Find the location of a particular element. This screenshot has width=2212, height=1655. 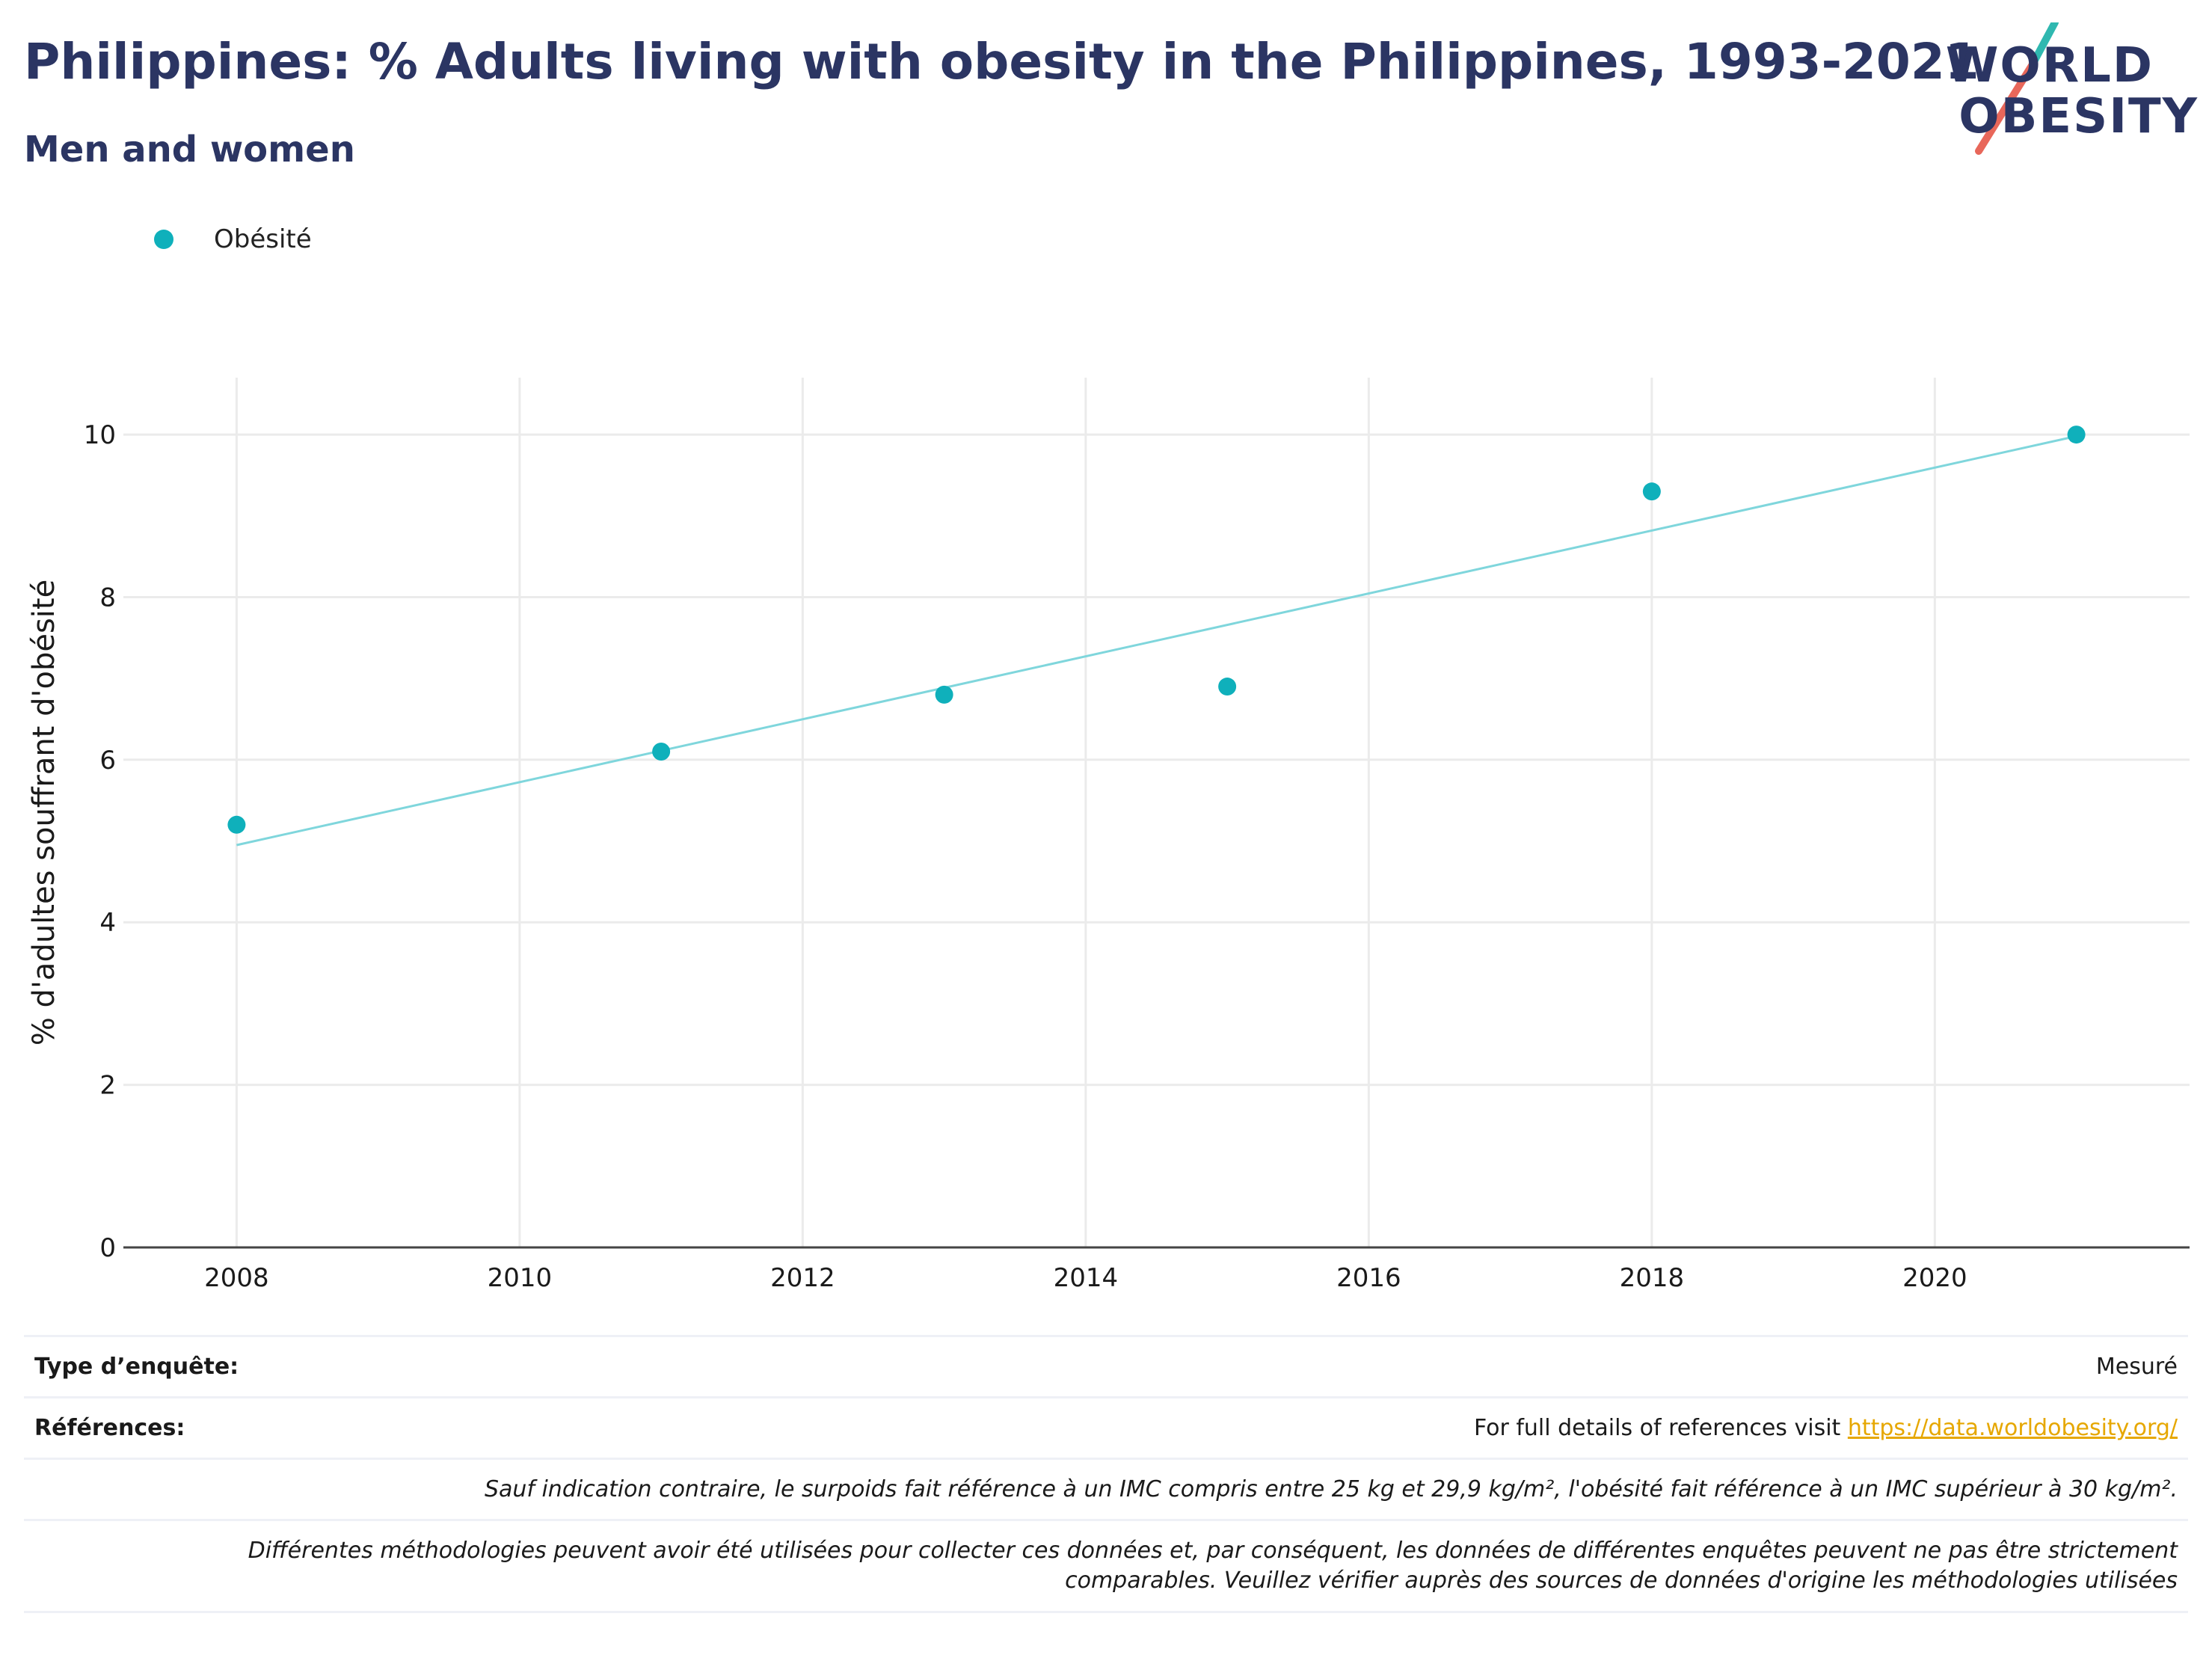

survey-type-value: Mesuré is located at coordinates (2136, 1367).